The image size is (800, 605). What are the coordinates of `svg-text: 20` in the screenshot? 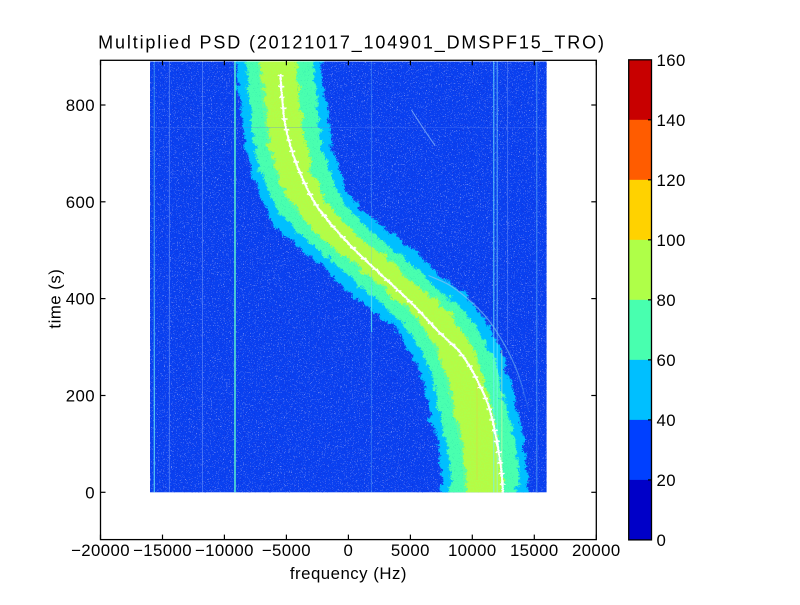 It's located at (666, 480).